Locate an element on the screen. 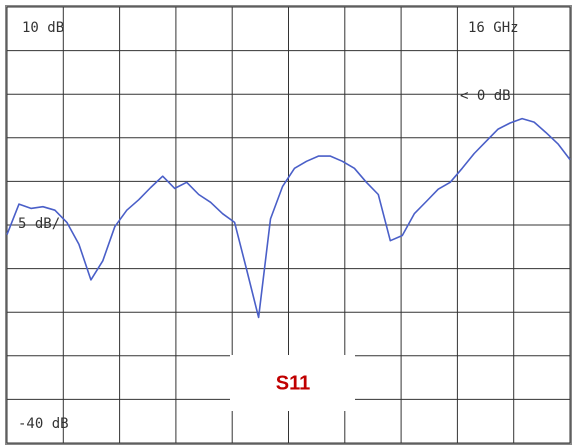  scale-label: 5 dB/ is located at coordinates (39, 224).